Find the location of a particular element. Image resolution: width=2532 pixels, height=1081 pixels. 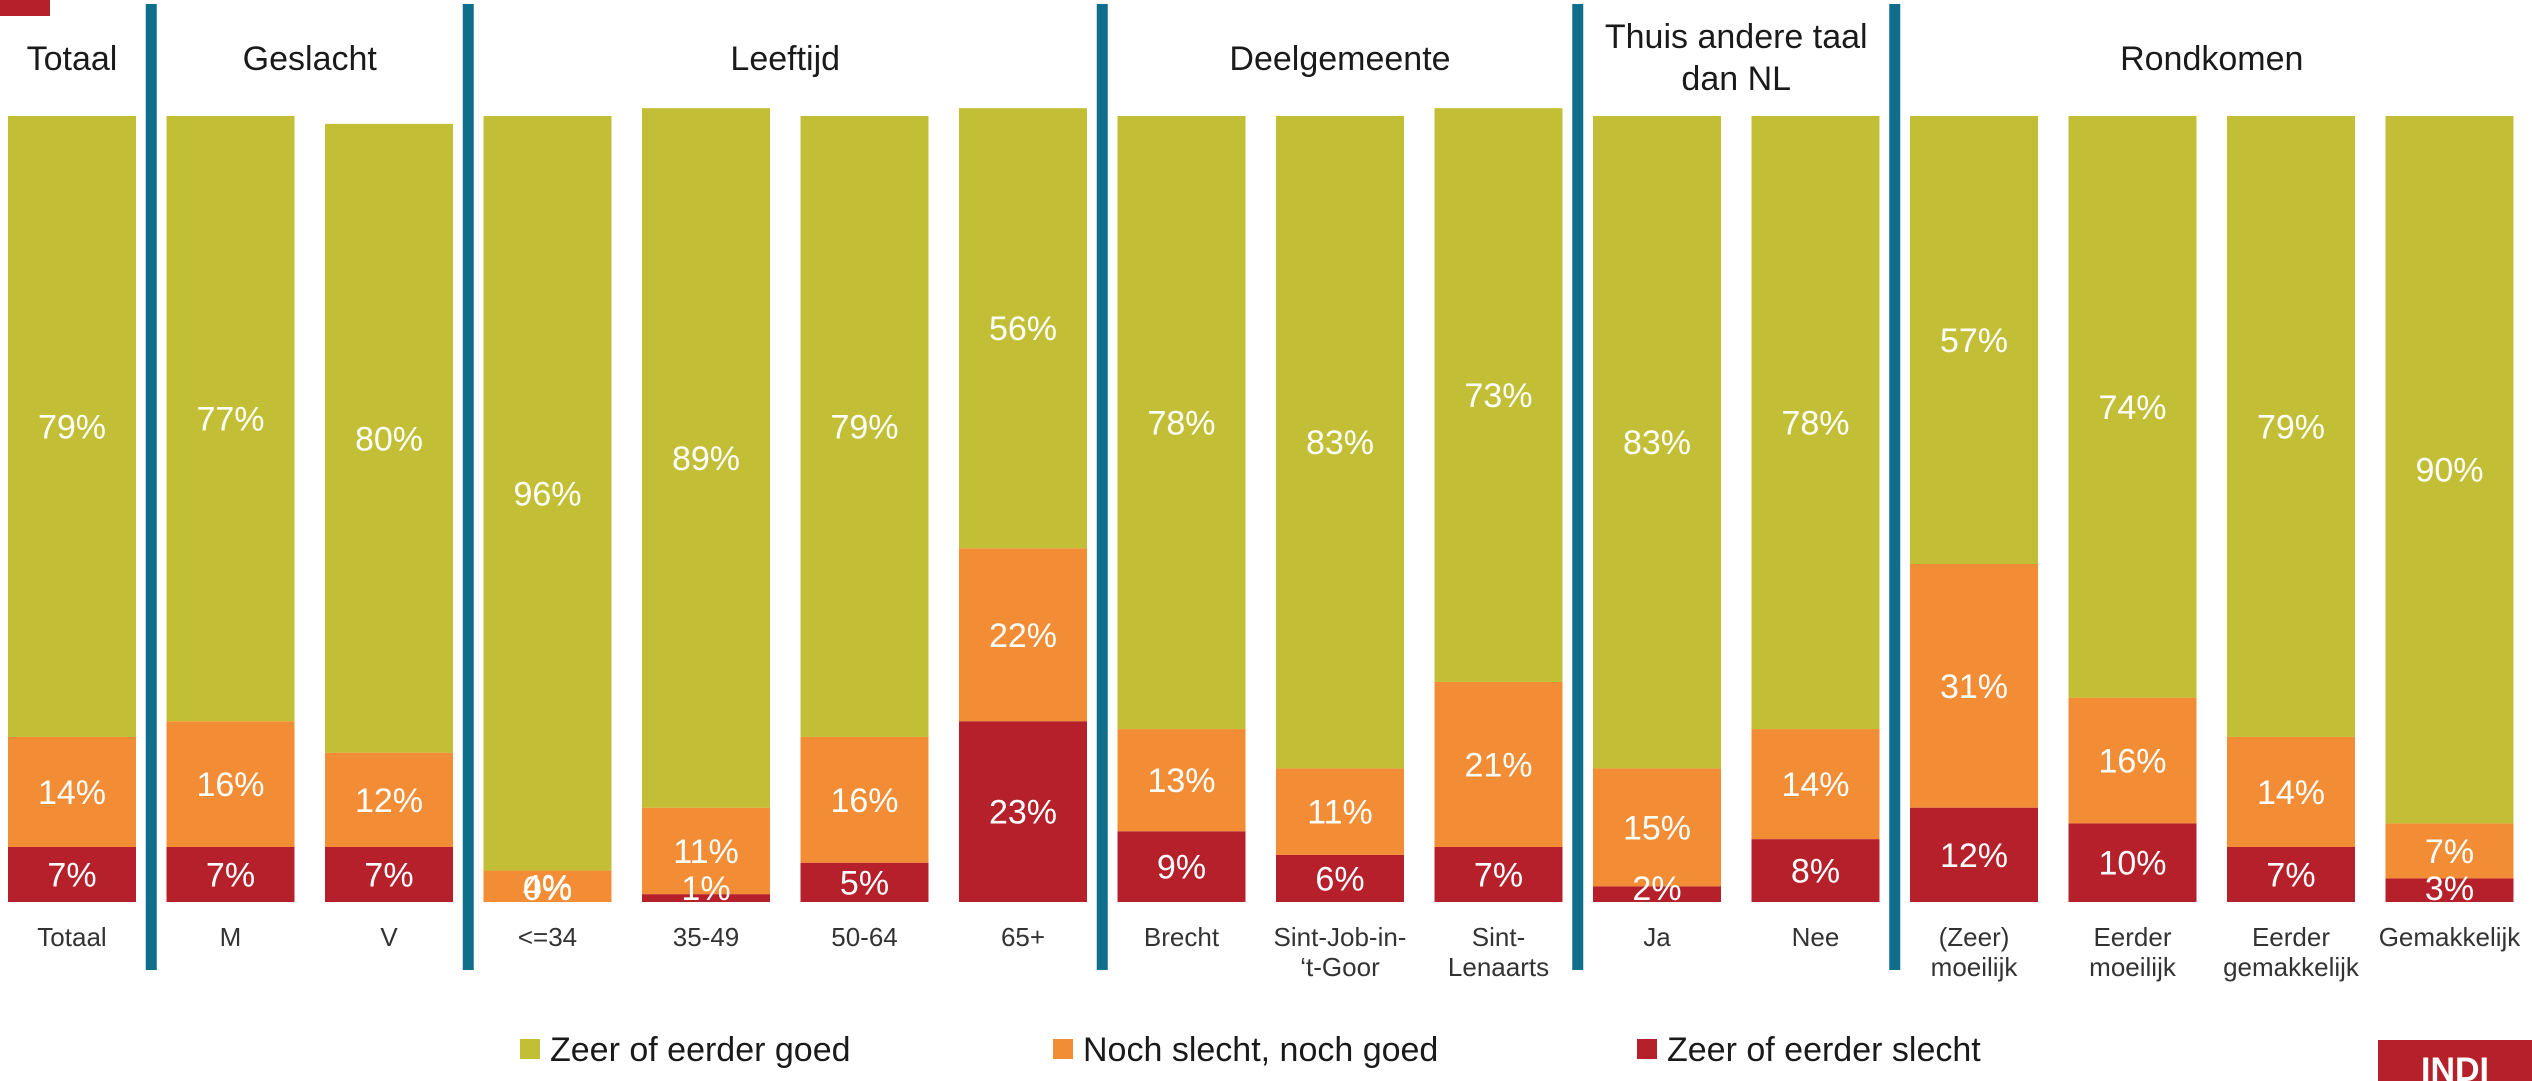

bar-eerder-gemakkelijk-zeer-of-eerder-slecht is located at coordinates (2291, 874).